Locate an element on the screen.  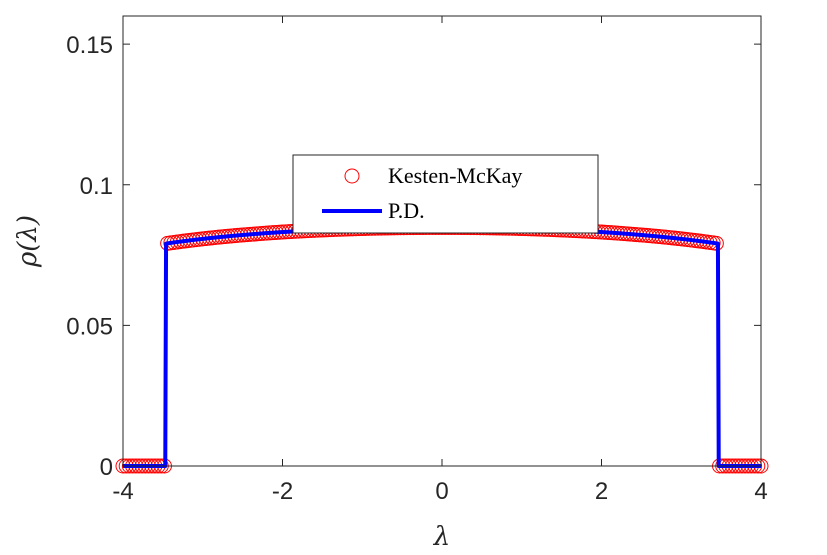
x-tick-label: 0 is located at coordinates (441, 491).